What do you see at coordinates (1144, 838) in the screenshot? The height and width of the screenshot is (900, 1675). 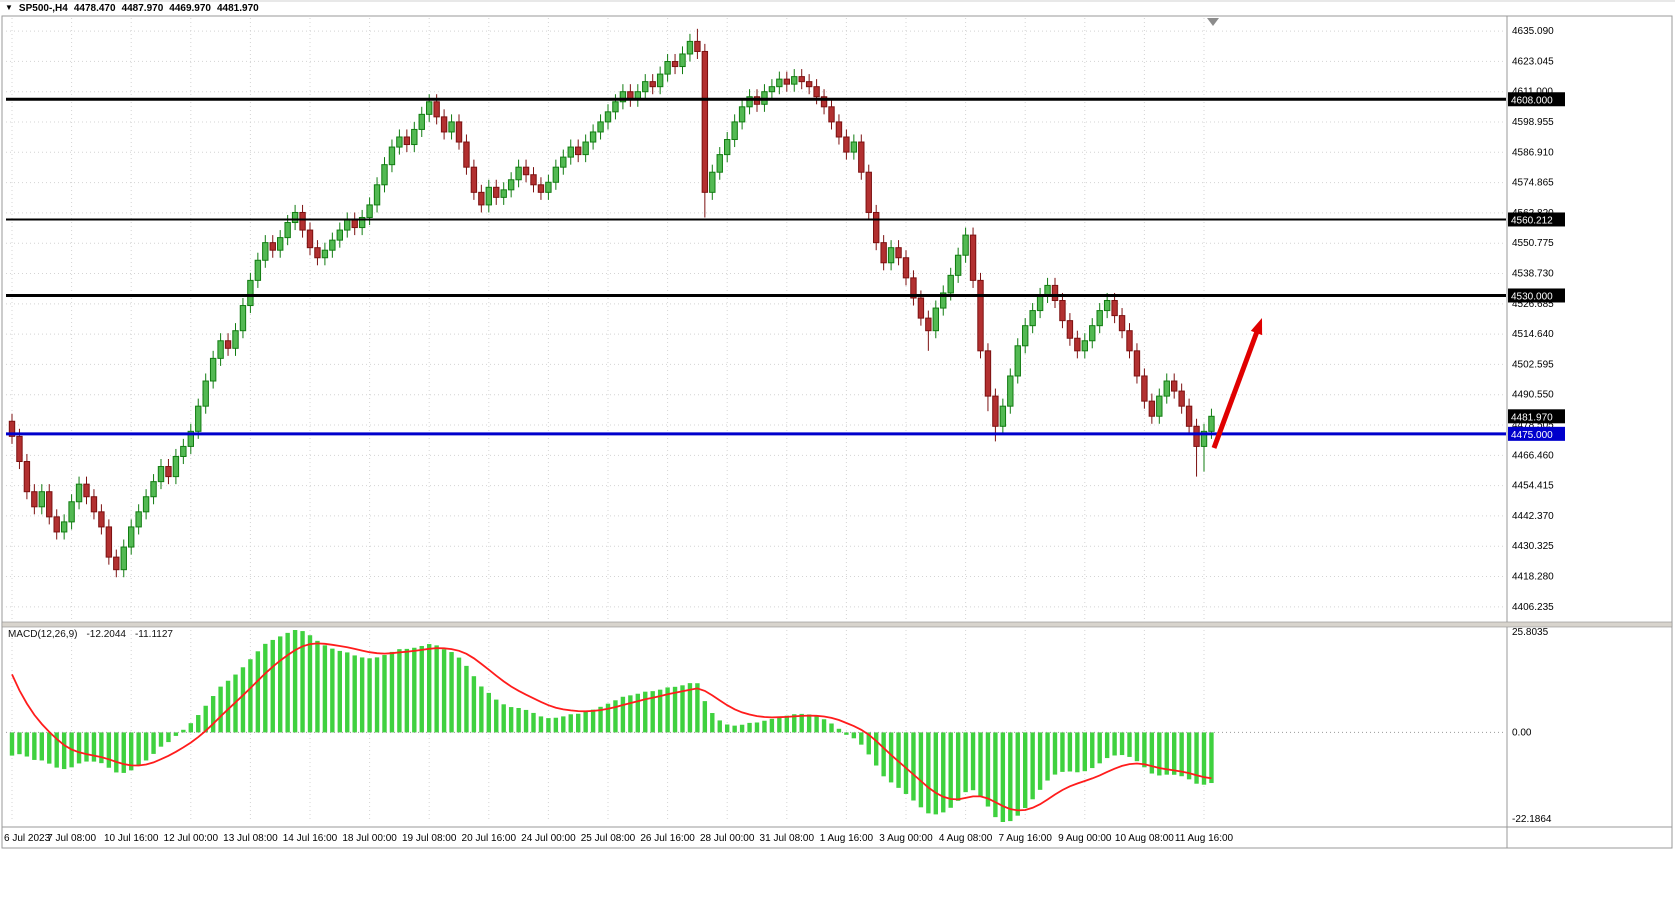 I see `svg-text: 10 Aug 08:00` at bounding box center [1144, 838].